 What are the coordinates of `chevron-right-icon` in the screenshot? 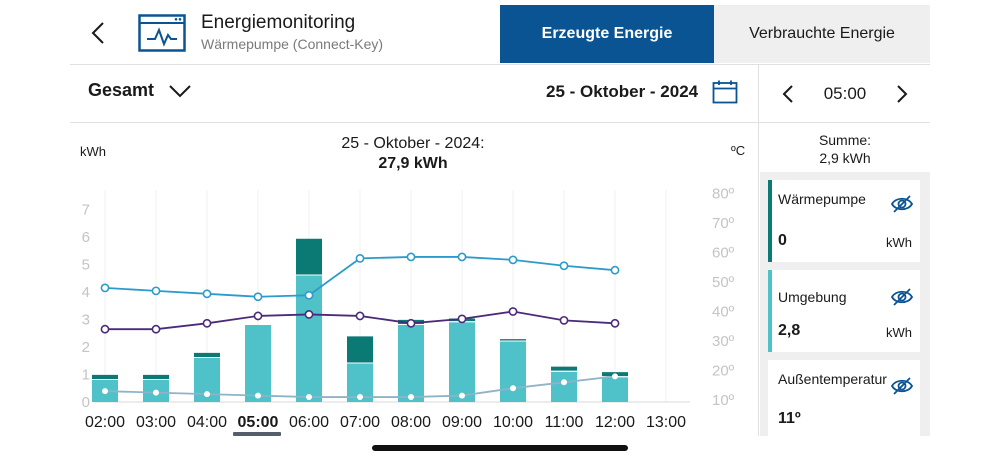 It's located at (902, 94).